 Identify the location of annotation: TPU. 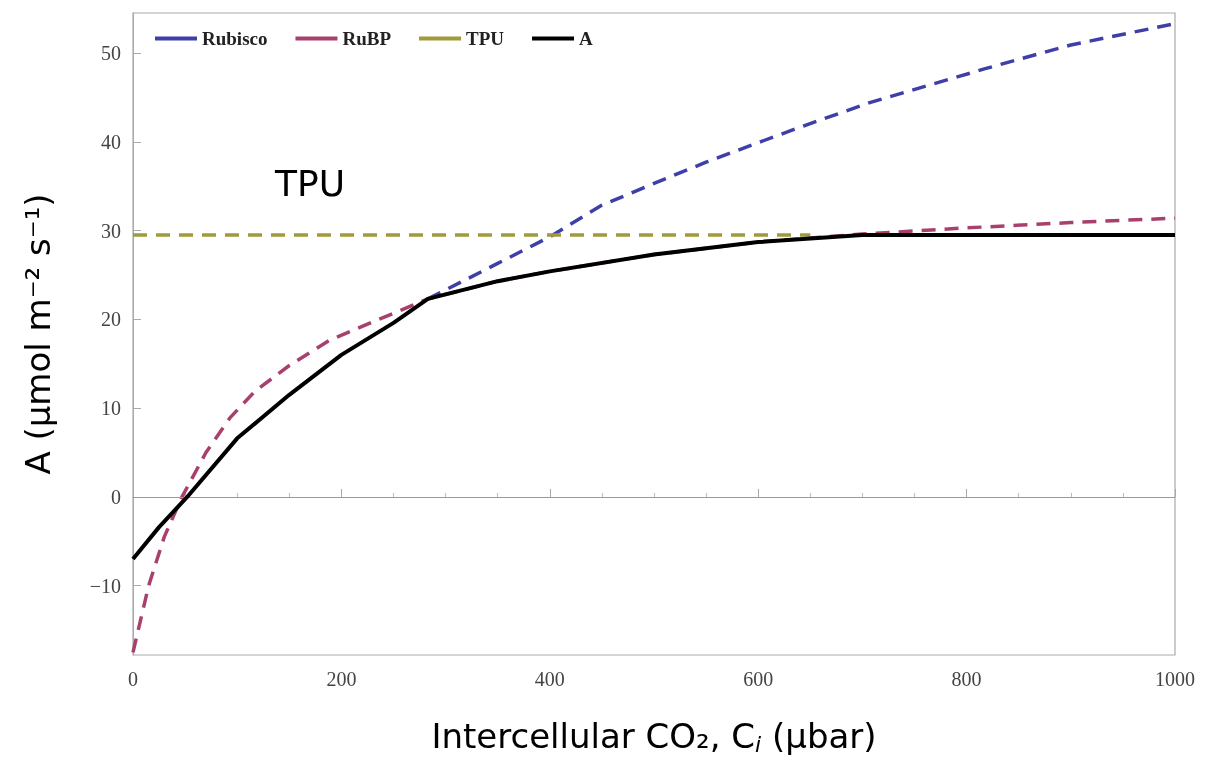
(310, 183).